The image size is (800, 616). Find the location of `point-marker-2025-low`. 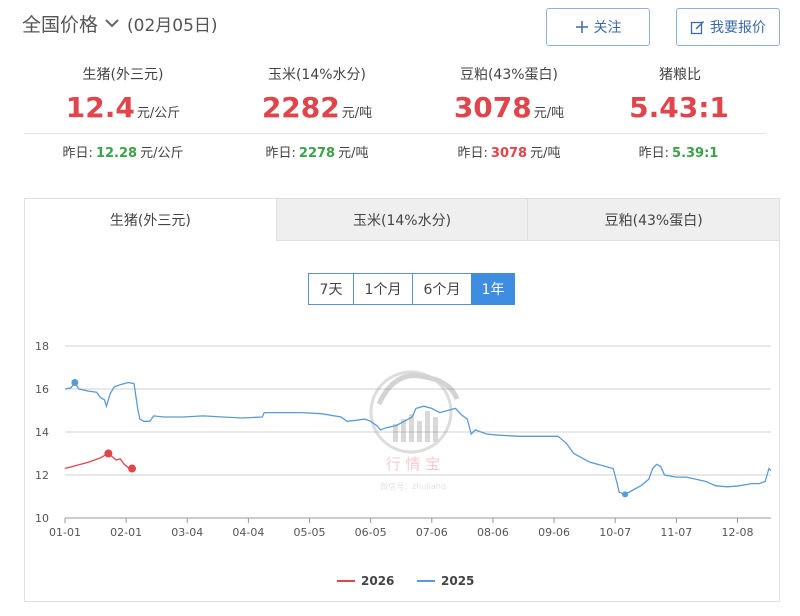

point-marker-2025-low is located at coordinates (625, 494).